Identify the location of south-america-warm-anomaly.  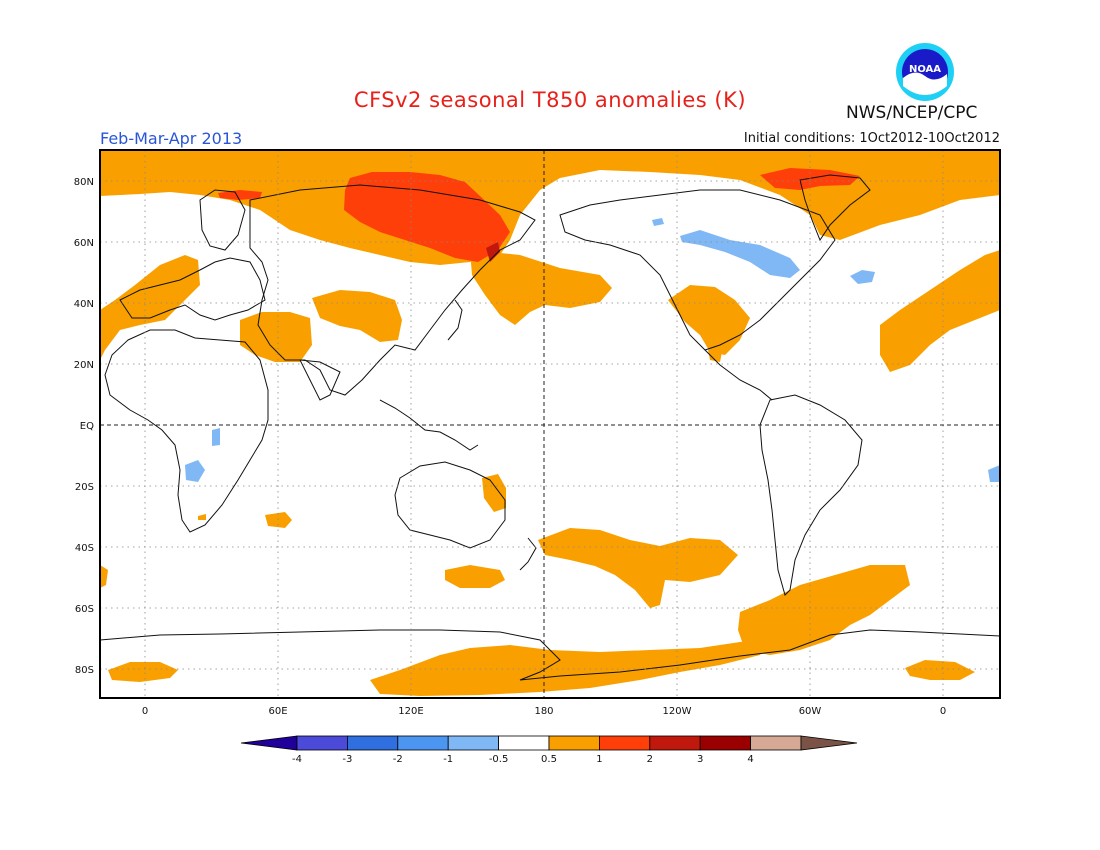
(824, 610).